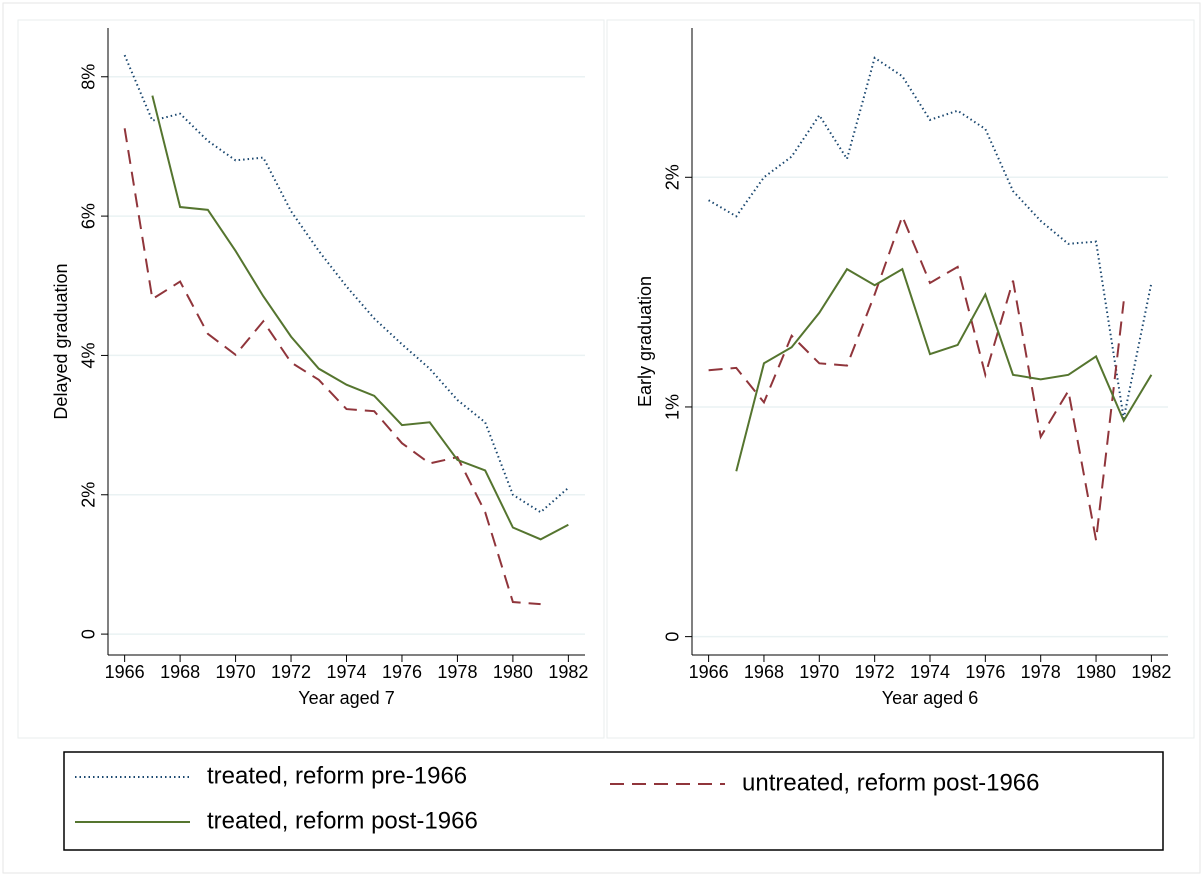  Describe the element at coordinates (337, 775) in the screenshot. I see `legend-label: treated, reform pre-1966` at that location.